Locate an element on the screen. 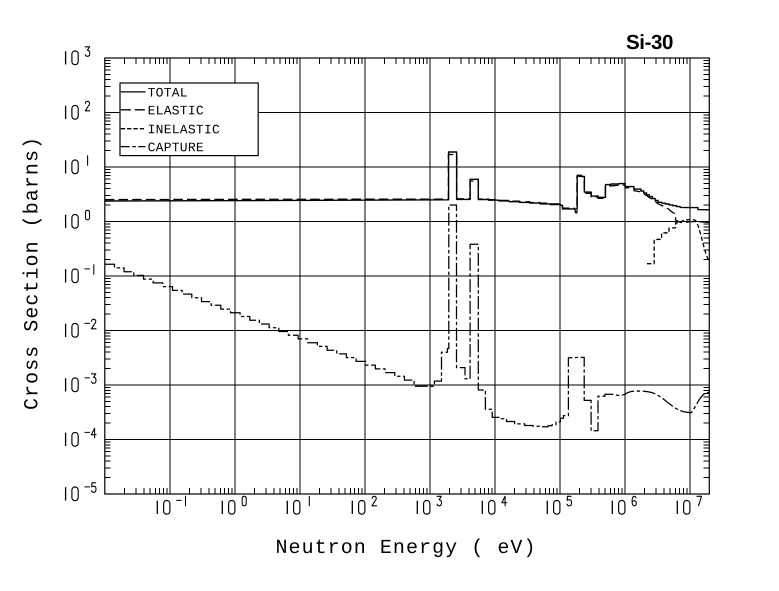  svg-text: INELASTIC is located at coordinates (184, 129).